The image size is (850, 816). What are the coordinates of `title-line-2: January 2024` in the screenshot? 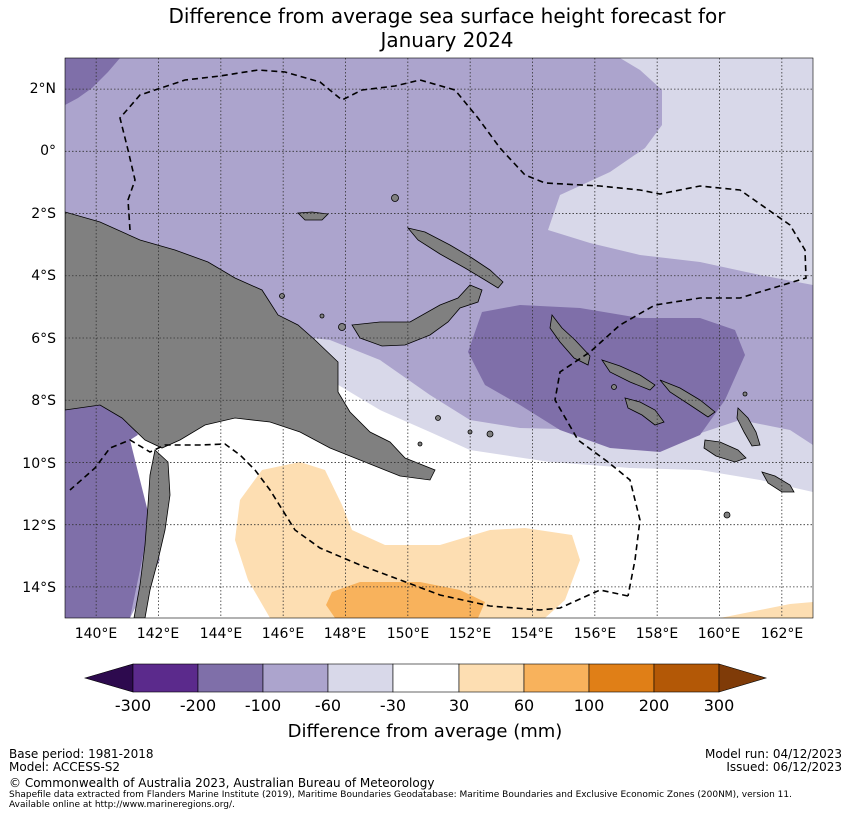 It's located at (447, 40).